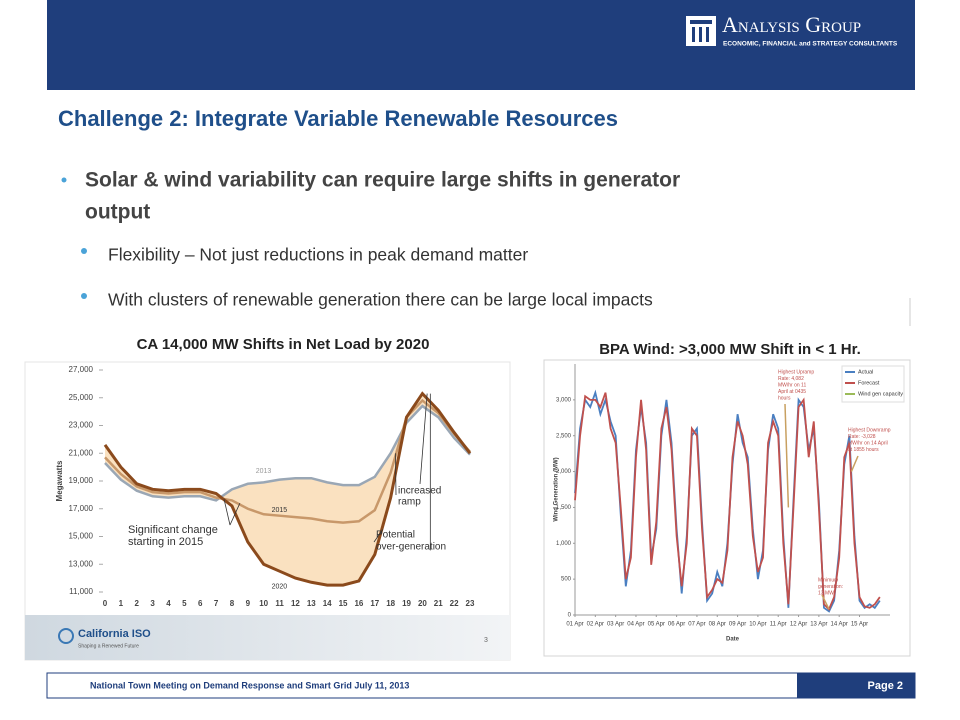 This screenshot has height=720, width=960. Describe the element at coordinates (869, 383) in the screenshot. I see `legend-label: Forecast` at that location.